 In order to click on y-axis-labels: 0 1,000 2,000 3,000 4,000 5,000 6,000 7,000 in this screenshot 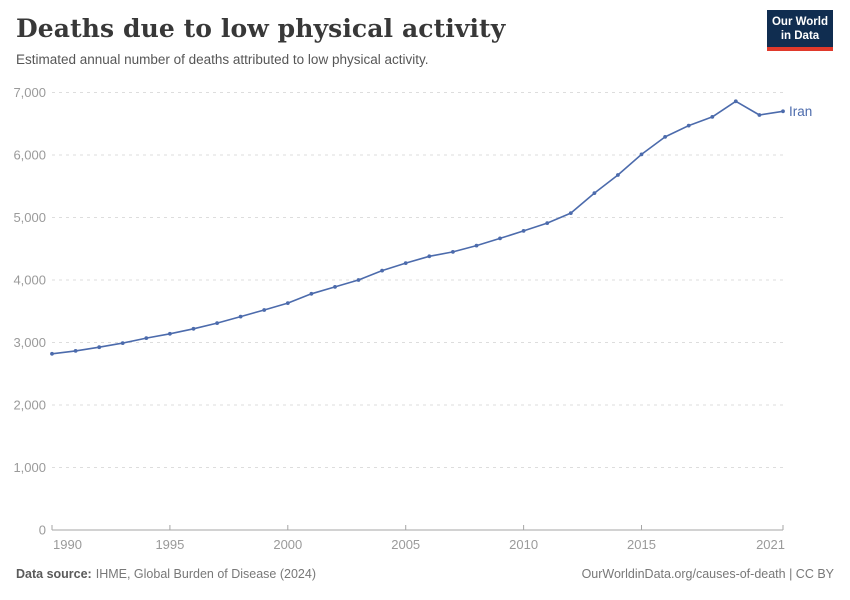, I will do `click(29, 311)`.